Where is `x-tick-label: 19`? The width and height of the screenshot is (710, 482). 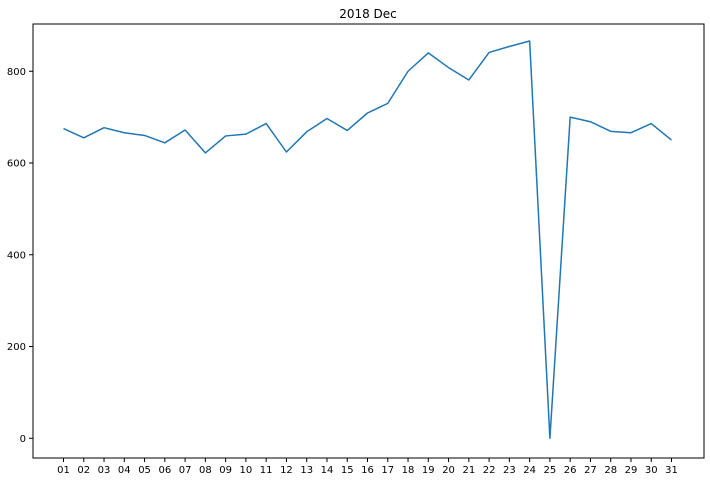 x-tick-label: 19 is located at coordinates (428, 470).